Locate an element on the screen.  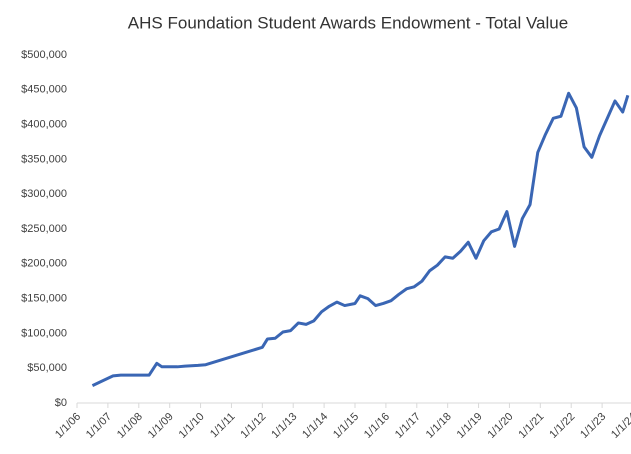
y-tick-label: $100,000 is located at coordinates (44, 333).